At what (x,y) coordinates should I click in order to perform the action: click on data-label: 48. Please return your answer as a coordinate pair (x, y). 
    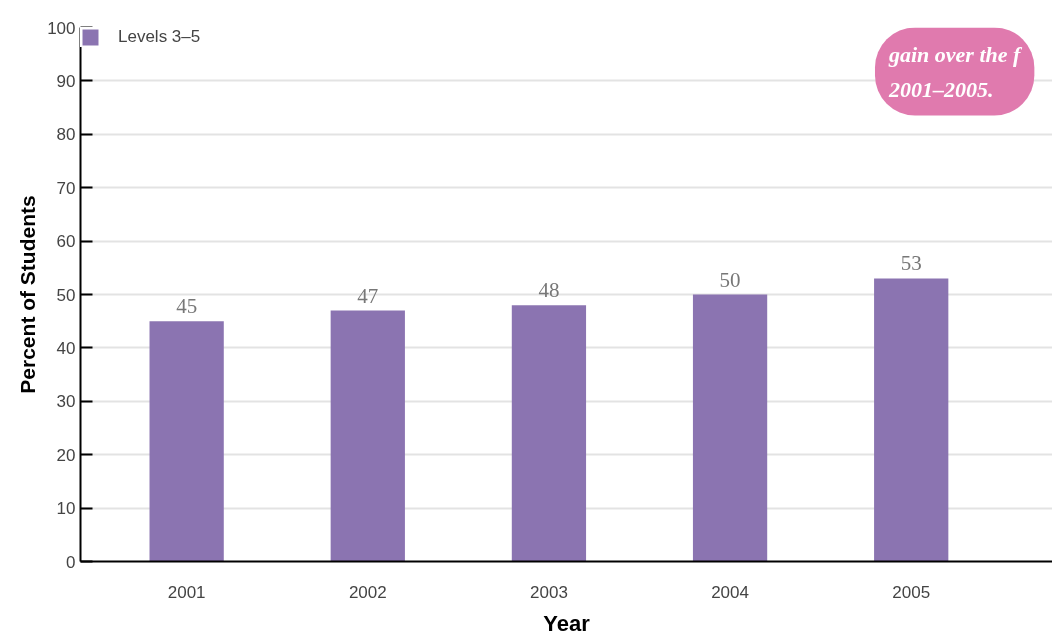
    Looking at the image, I should click on (549, 290).